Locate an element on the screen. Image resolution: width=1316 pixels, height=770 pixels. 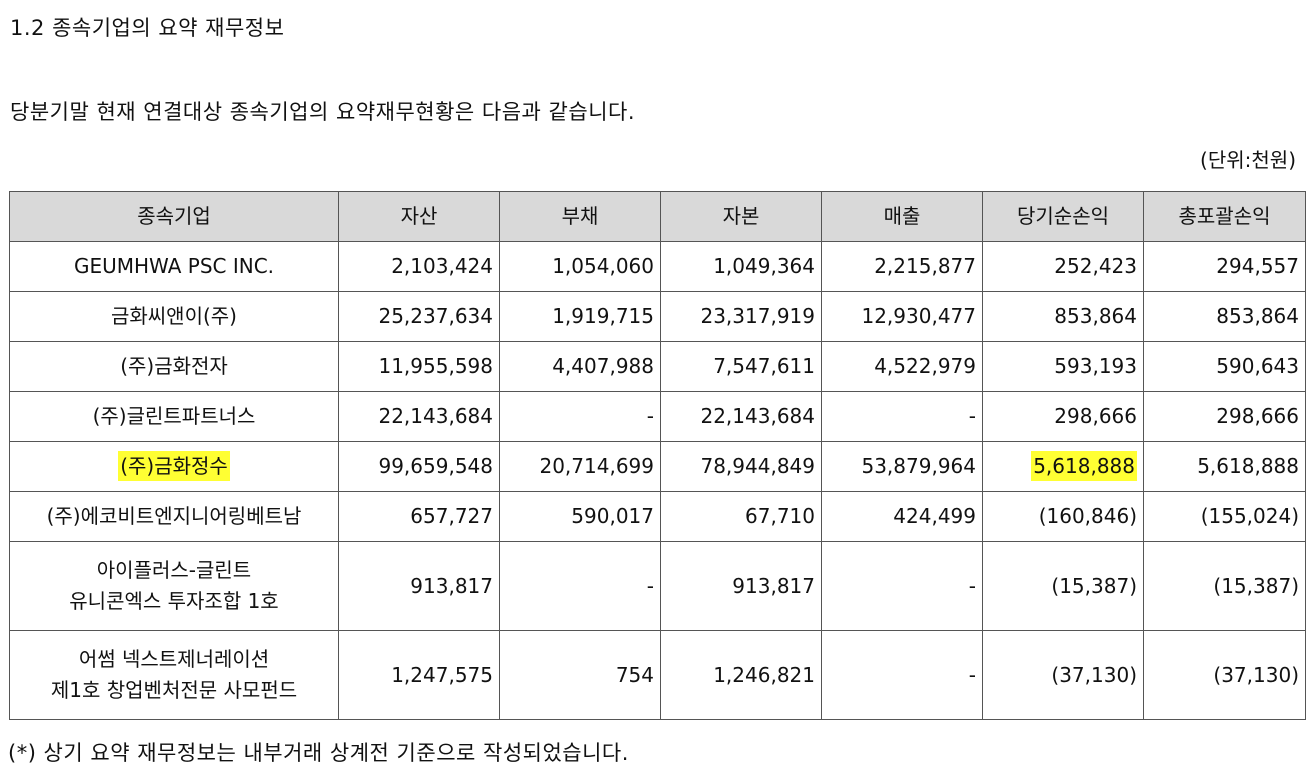
assets-cell: 99,659,548 is located at coordinates (419, 466).